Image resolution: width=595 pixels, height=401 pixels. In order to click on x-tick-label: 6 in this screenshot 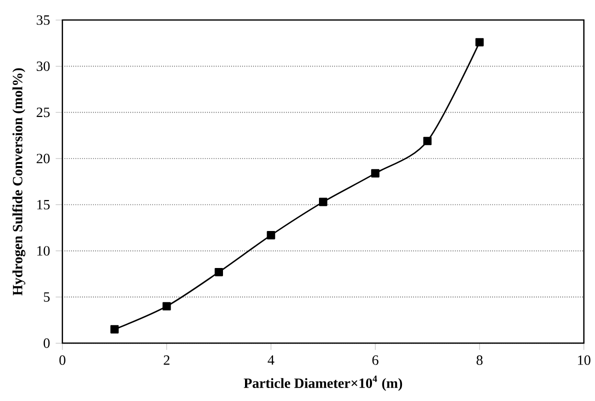, I will do `click(375, 360)`.